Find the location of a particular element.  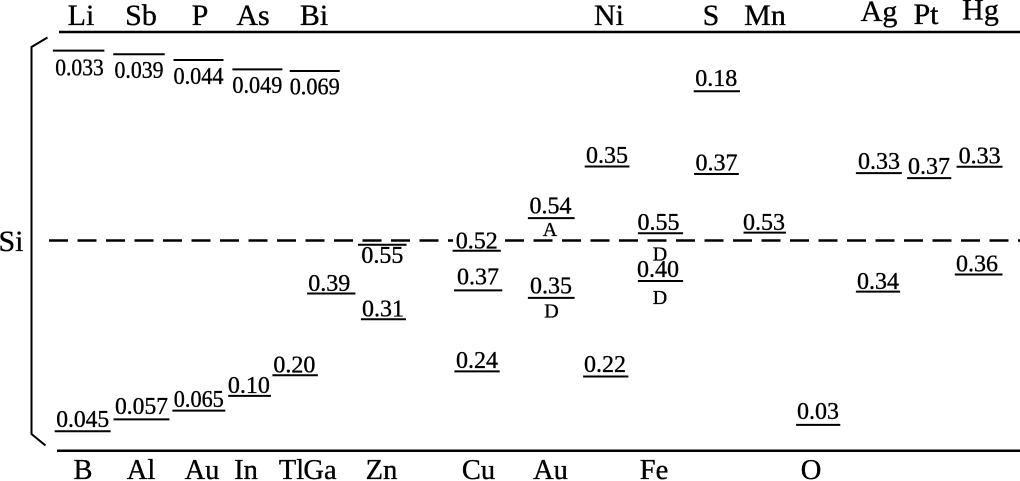

svg-text: Si is located at coordinates (12, 241).